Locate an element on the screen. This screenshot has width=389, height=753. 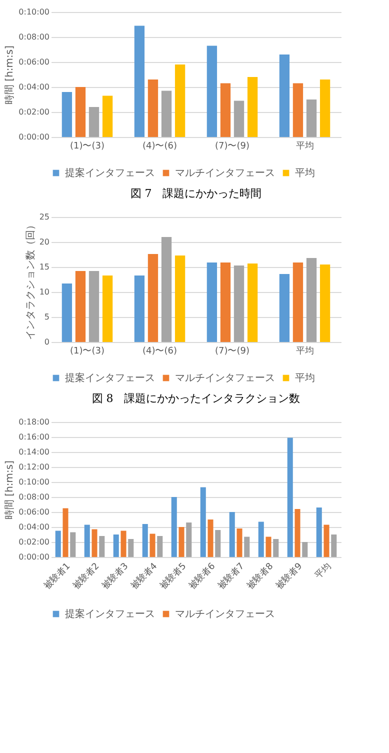
y-axis-title: 時間 [h:m:s] is located at coordinates (10, 75).